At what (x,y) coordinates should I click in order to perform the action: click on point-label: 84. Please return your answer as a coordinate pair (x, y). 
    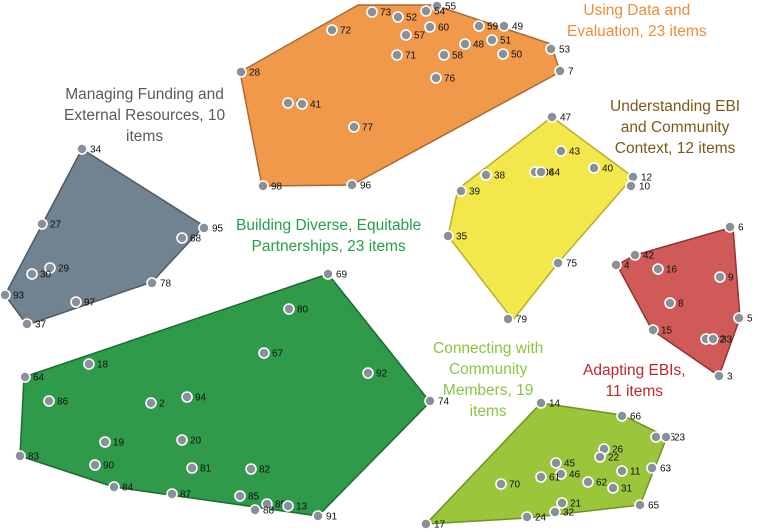
    Looking at the image, I should click on (128, 488).